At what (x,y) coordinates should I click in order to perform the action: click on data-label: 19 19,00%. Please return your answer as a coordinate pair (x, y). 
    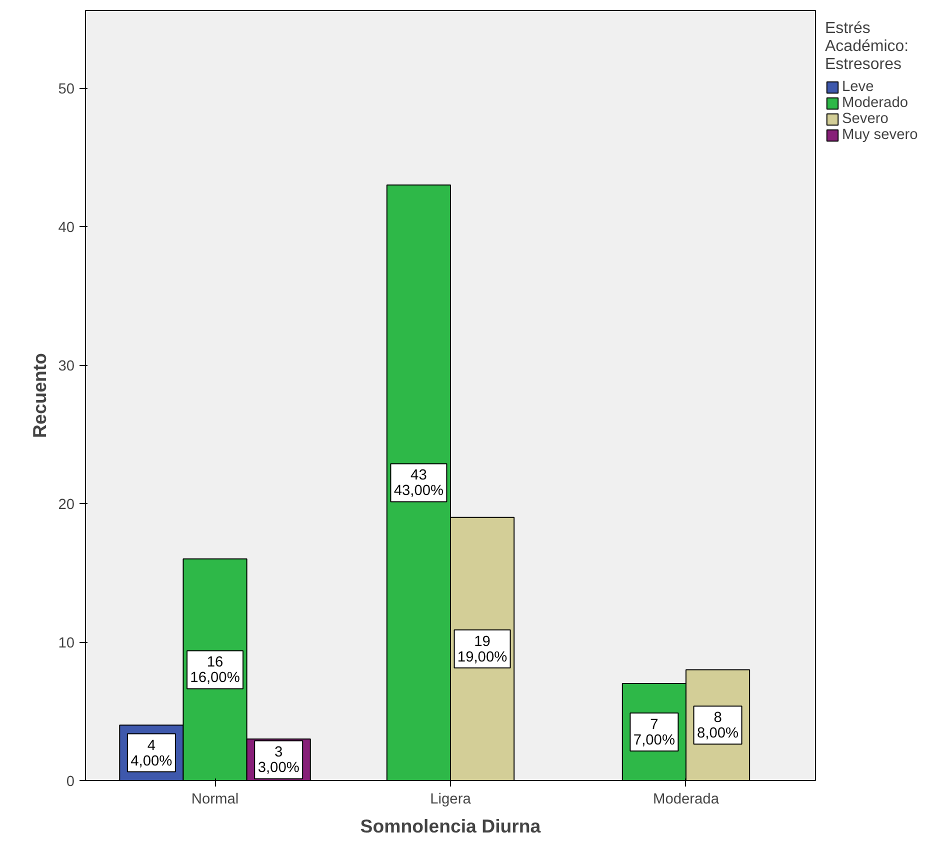
    Looking at the image, I should click on (482, 650).